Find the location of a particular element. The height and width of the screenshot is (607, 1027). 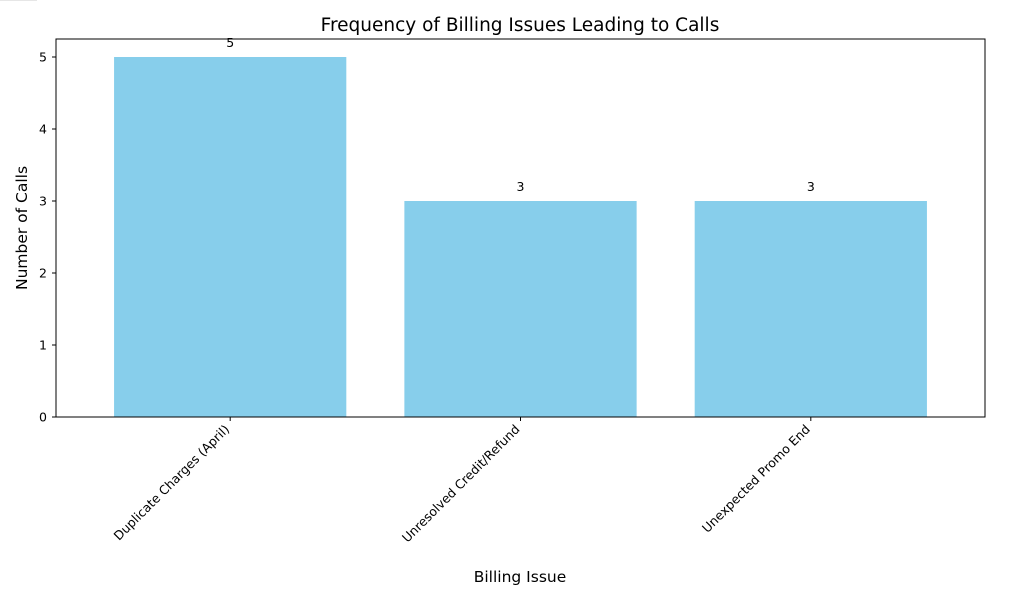

y-axis-label: Number of Calls is located at coordinates (22, 228).